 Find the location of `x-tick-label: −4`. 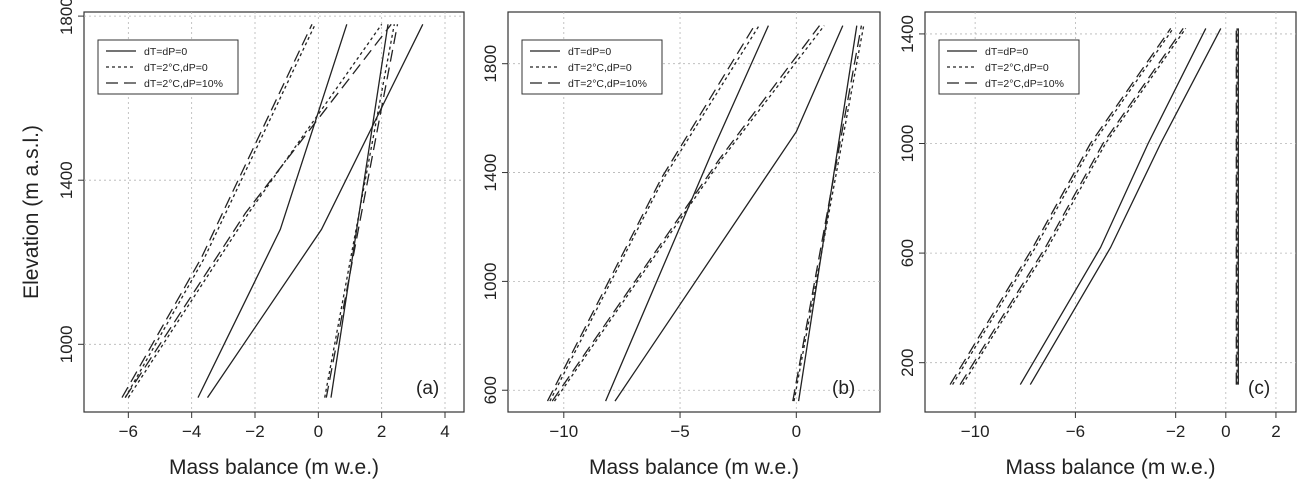

x-tick-label: −4 is located at coordinates (191, 431).